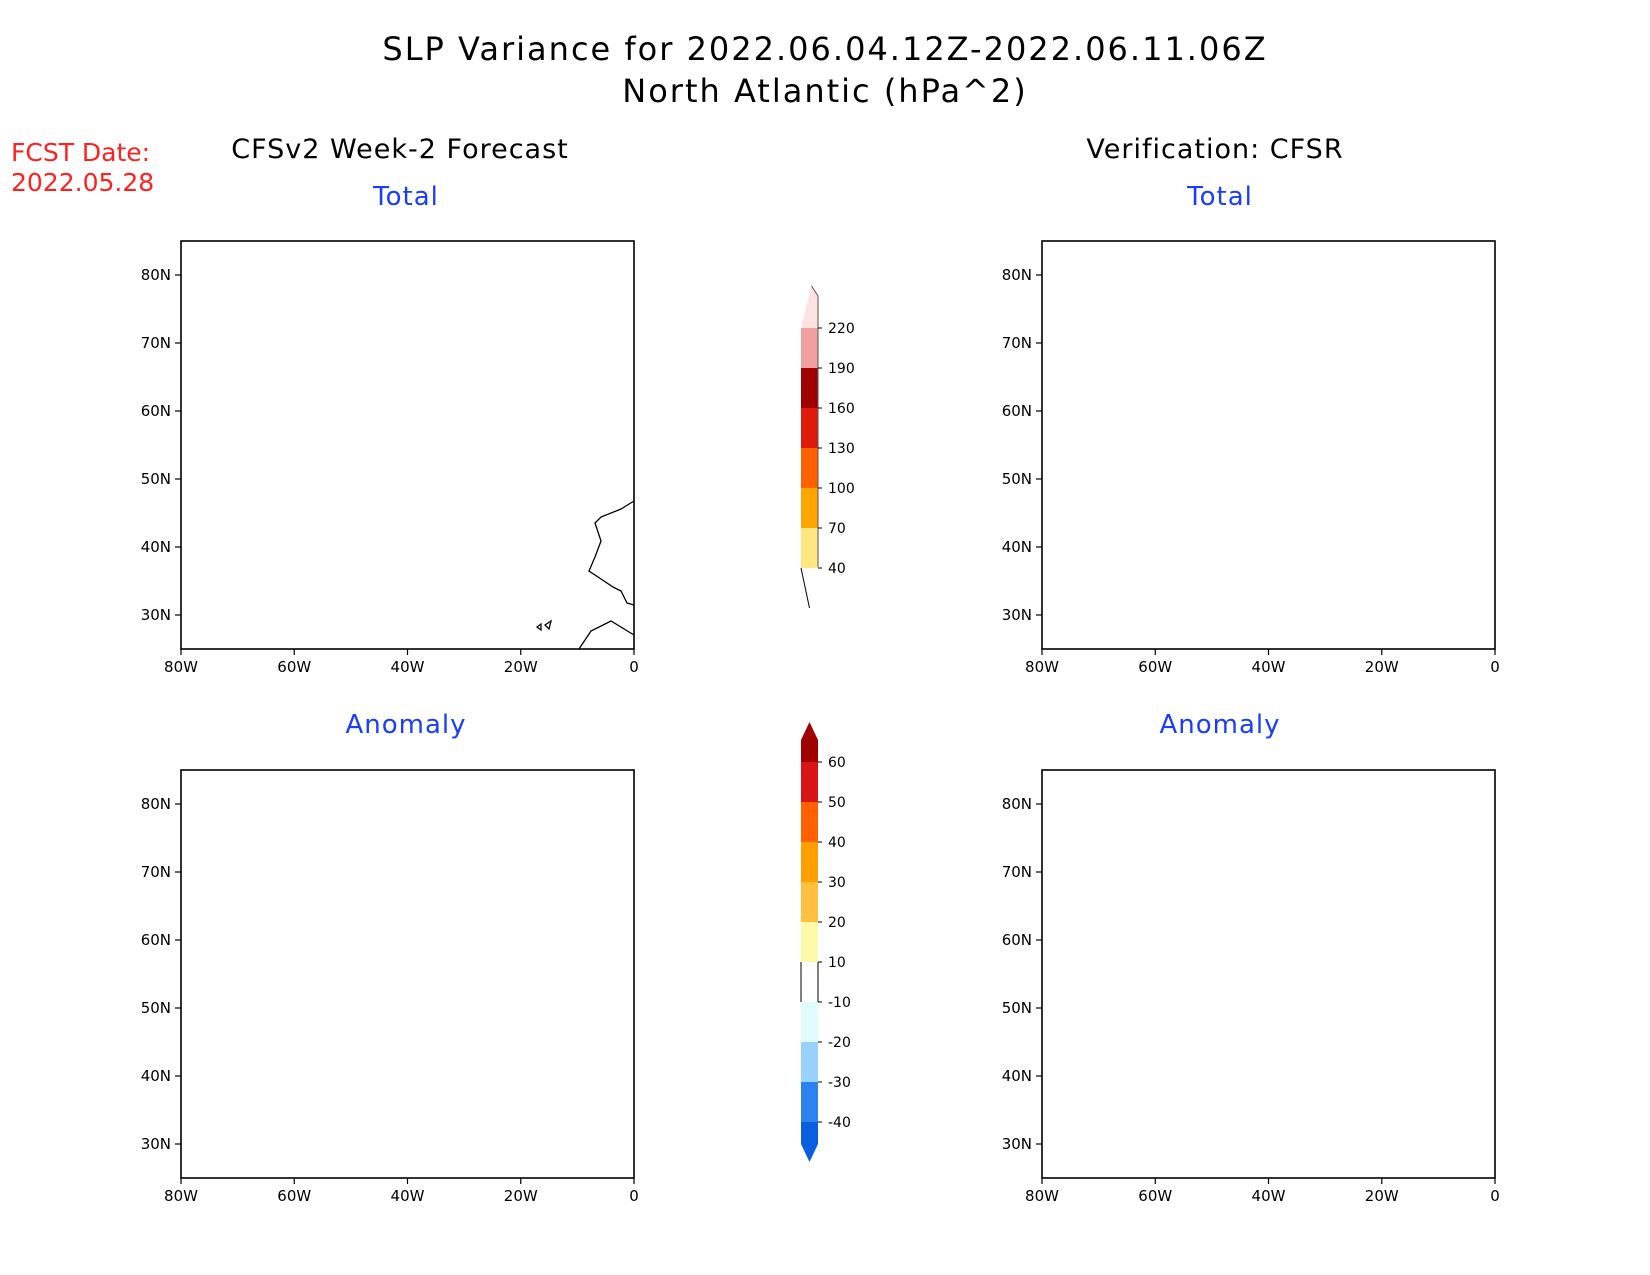 This screenshot has height=1275, width=1650. I want to click on colorbar-total-label: 100, so click(841, 489).